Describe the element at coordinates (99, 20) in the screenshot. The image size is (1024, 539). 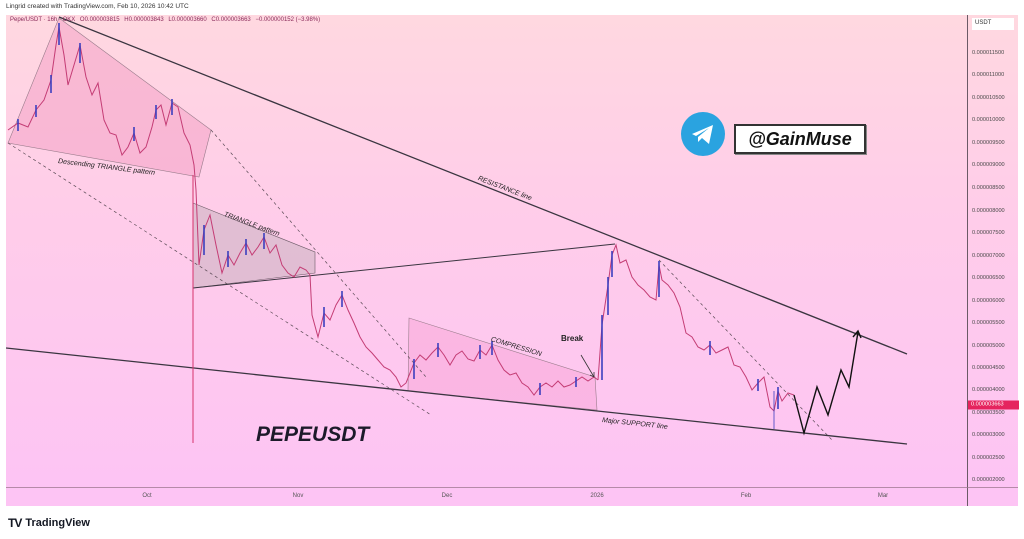
I see `legend-open: O0.000003815` at that location.